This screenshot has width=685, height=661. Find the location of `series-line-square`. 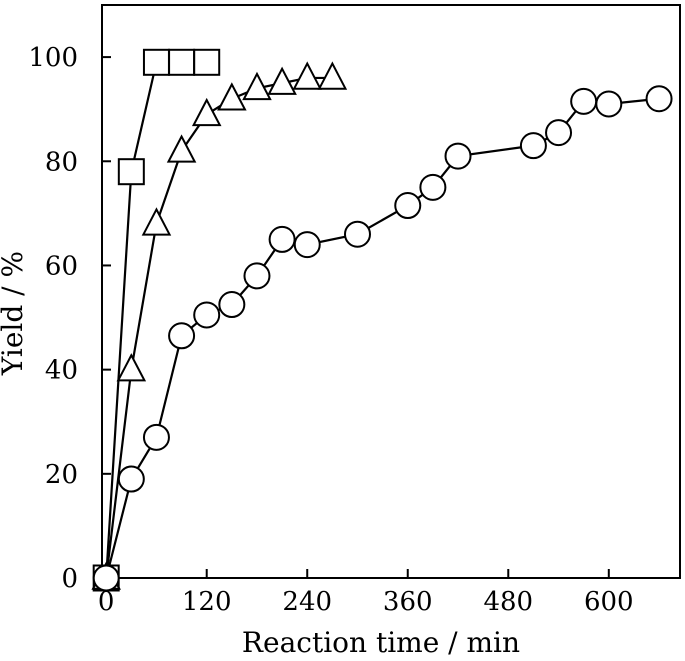

series-line-square is located at coordinates (156, 320).